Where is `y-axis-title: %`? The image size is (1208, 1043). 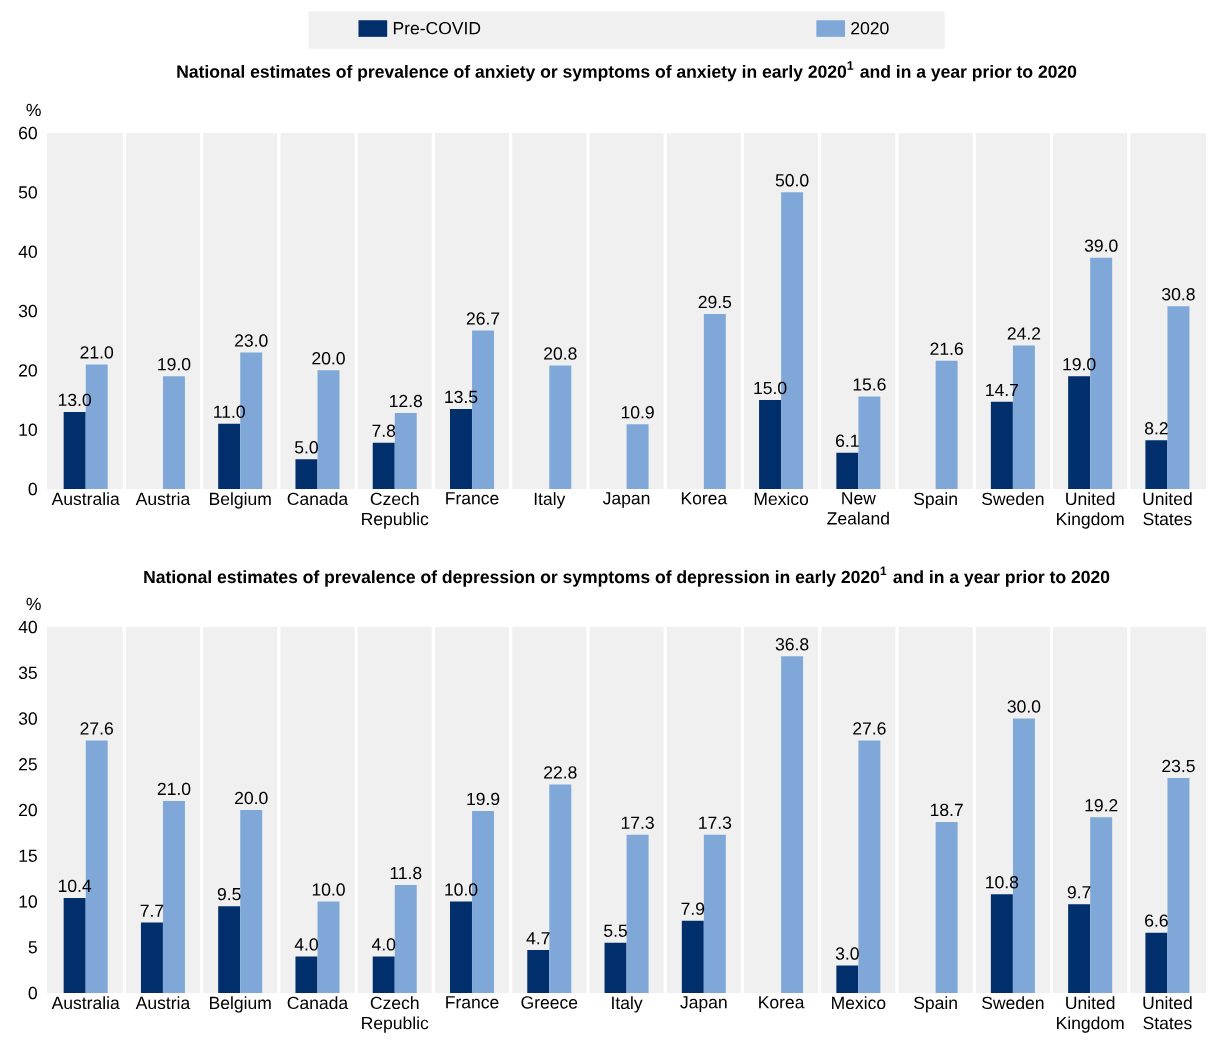
y-axis-title: % is located at coordinates (33, 604).